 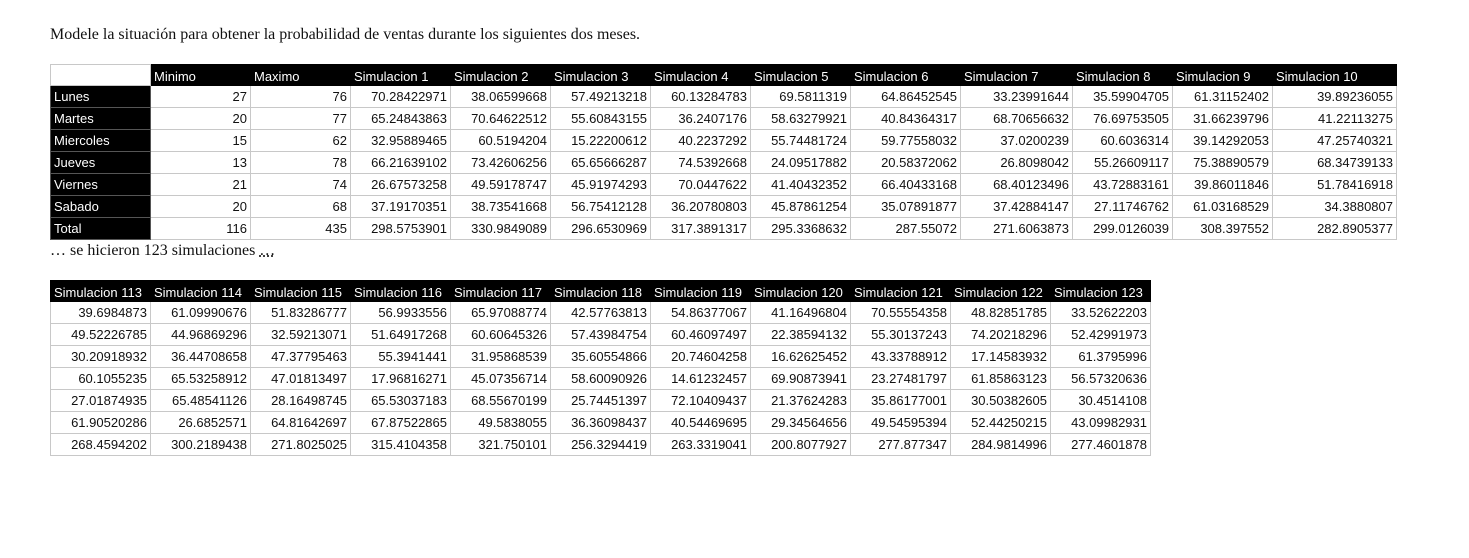 I want to click on table-cell: 39.89236055, so click(x=1334, y=96).